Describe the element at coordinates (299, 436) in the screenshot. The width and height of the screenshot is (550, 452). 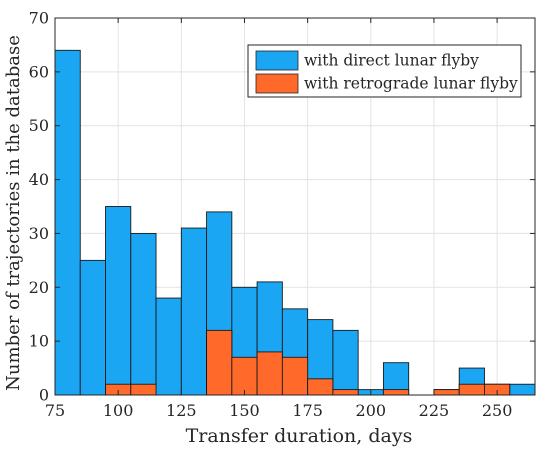
I see `x-axis-label: Transfer duration, days` at that location.